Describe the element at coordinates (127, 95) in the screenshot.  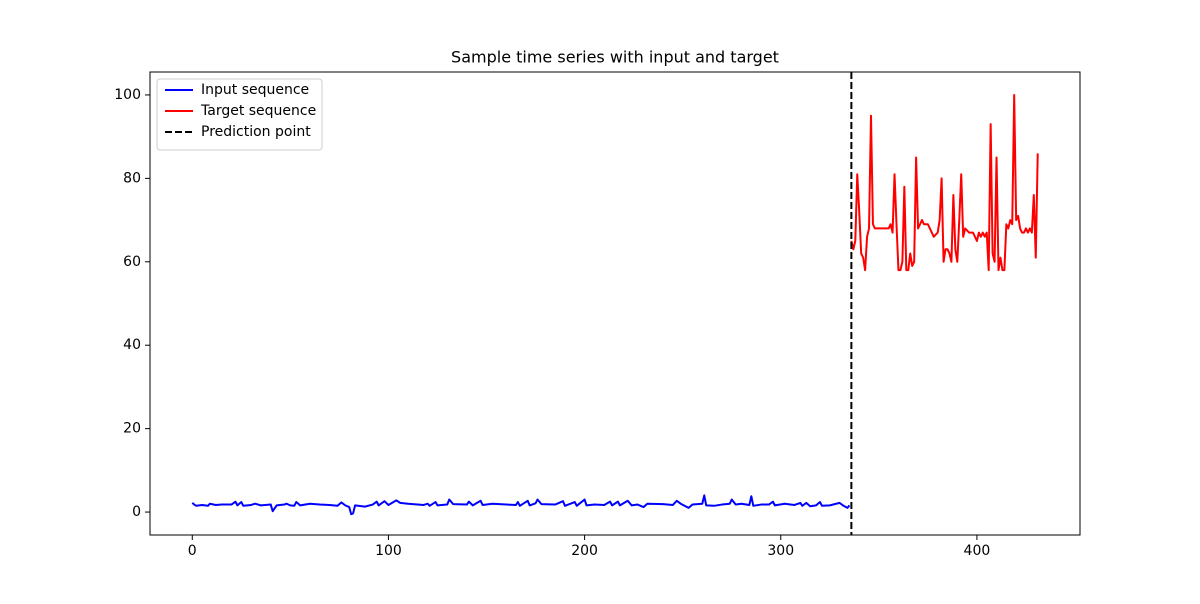
I see `y-tick-label: 100` at that location.